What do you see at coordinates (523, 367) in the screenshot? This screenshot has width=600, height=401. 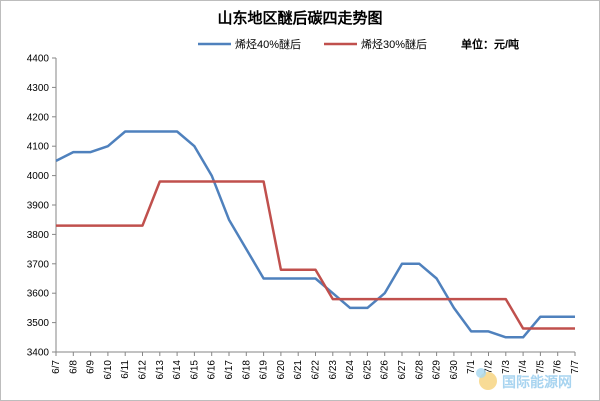 I see `x-tick-label: 7/4` at bounding box center [523, 367].